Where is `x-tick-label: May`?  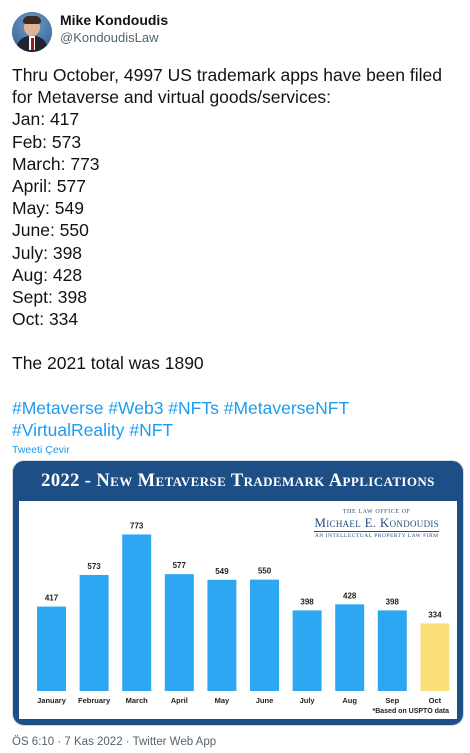
x-tick-label: May is located at coordinates (222, 700).